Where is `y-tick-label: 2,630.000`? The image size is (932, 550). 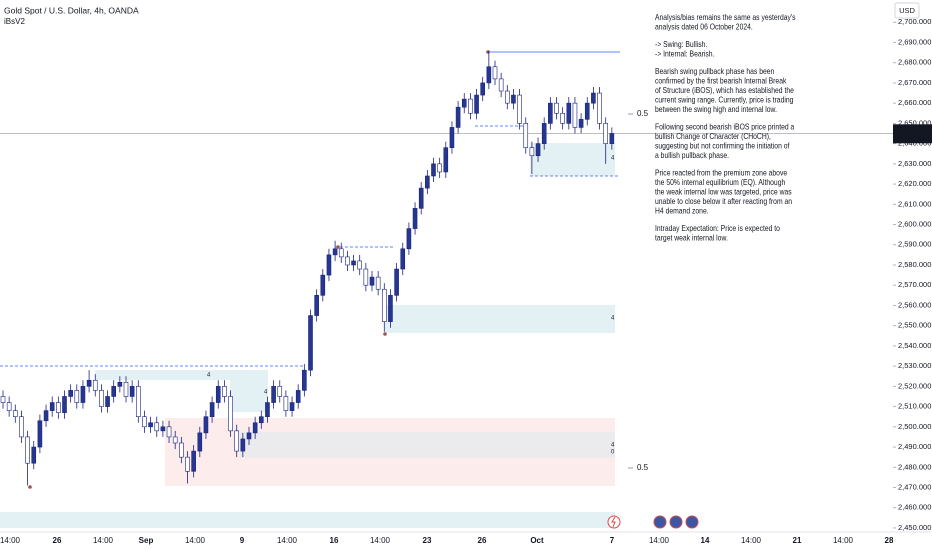
y-tick-label: 2,630.000 is located at coordinates (914, 163).